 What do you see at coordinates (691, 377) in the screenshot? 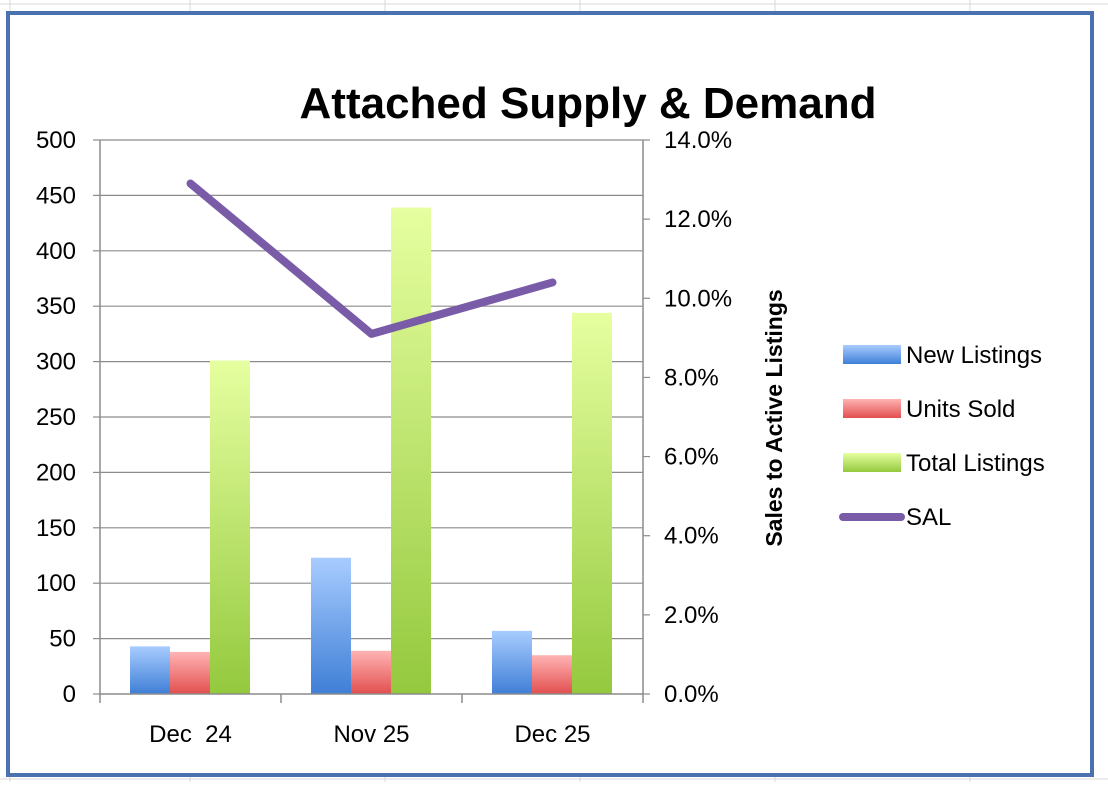
I see `right-tick-label: 8.0%` at bounding box center [691, 377].